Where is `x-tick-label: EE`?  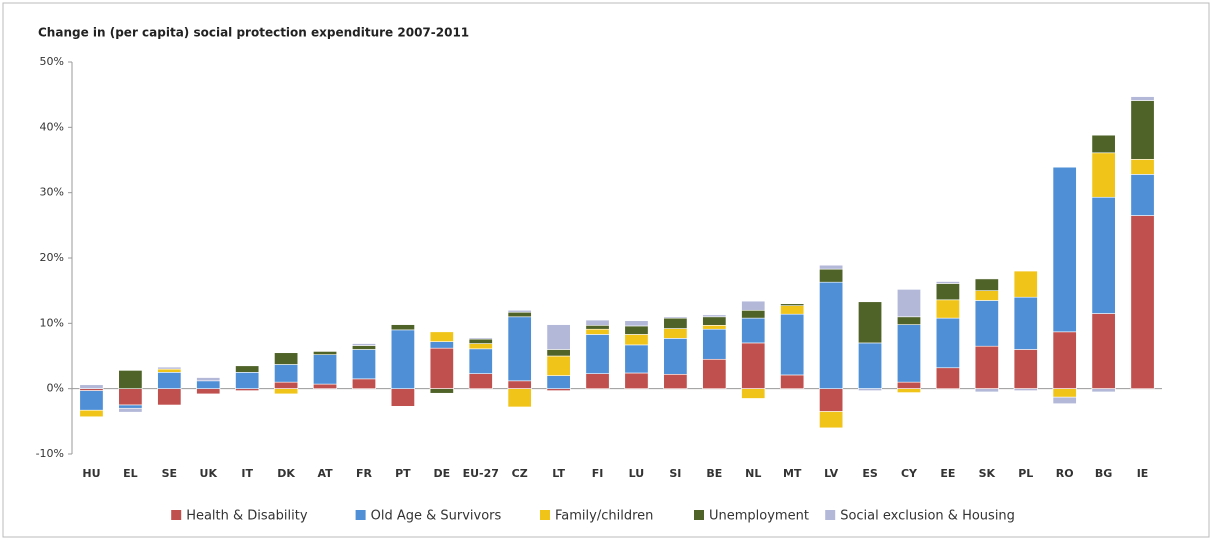
x-tick-label: EE is located at coordinates (947, 473).